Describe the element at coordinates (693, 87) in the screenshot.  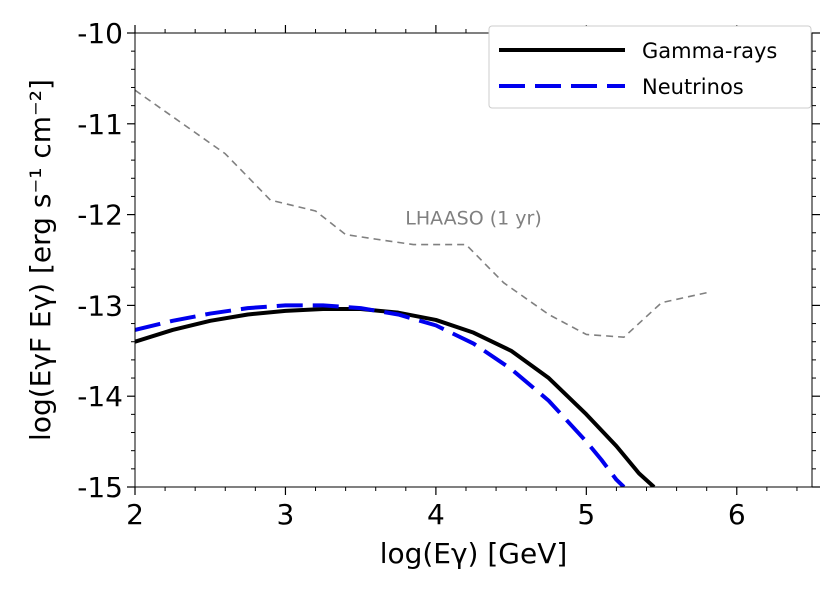
I see `legend-label-neutrinos: Neutrinos` at that location.